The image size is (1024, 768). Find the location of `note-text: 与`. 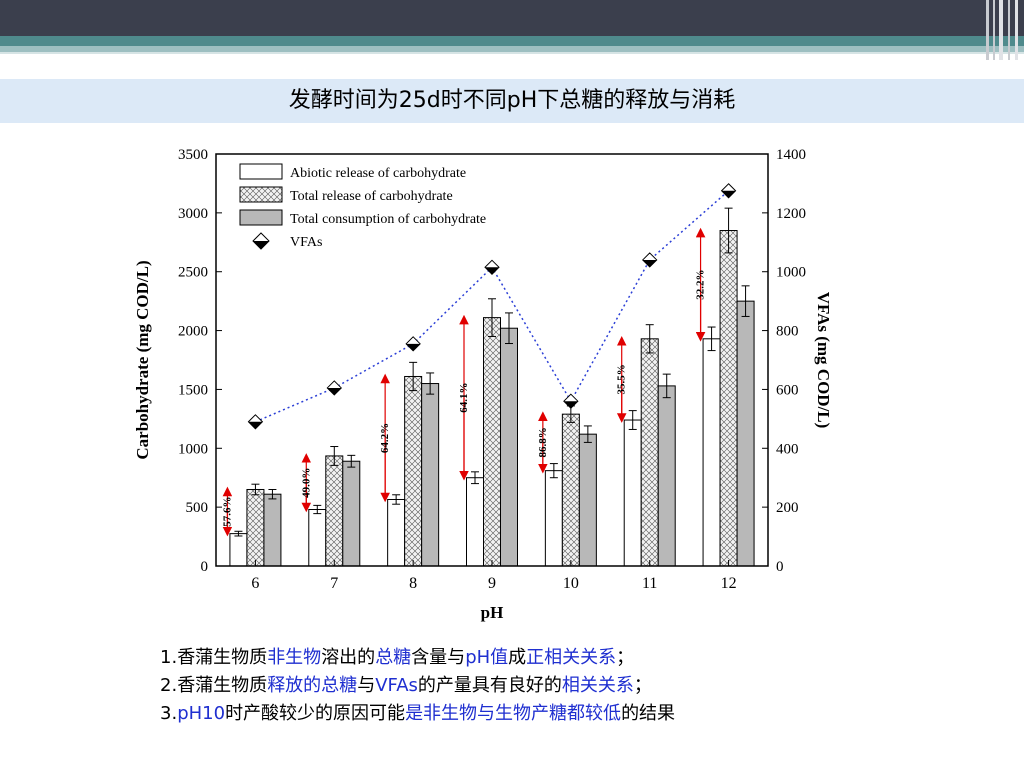

note-text: 与 is located at coordinates (366, 685).